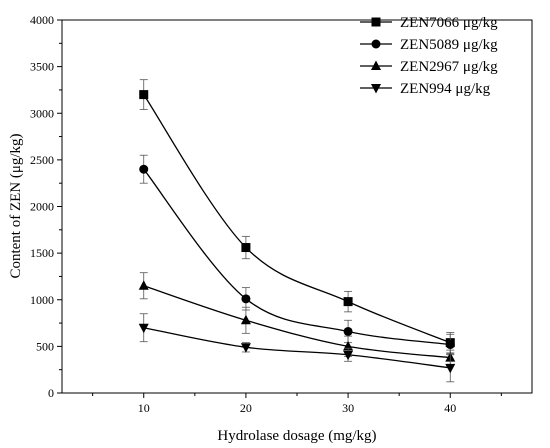  Describe the element at coordinates (51, 393) in the screenshot. I see `y-tick-label: 0` at that location.